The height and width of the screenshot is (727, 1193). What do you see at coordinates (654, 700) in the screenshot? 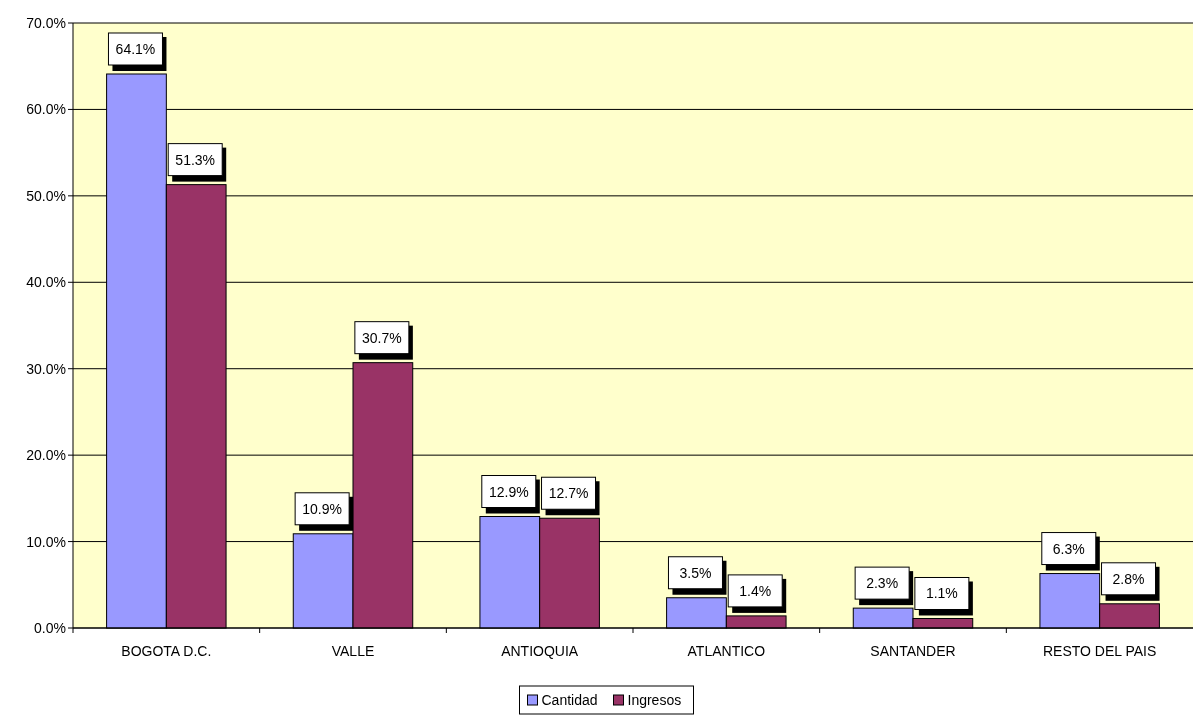
I see `legend-label: Ingresos` at bounding box center [654, 700].